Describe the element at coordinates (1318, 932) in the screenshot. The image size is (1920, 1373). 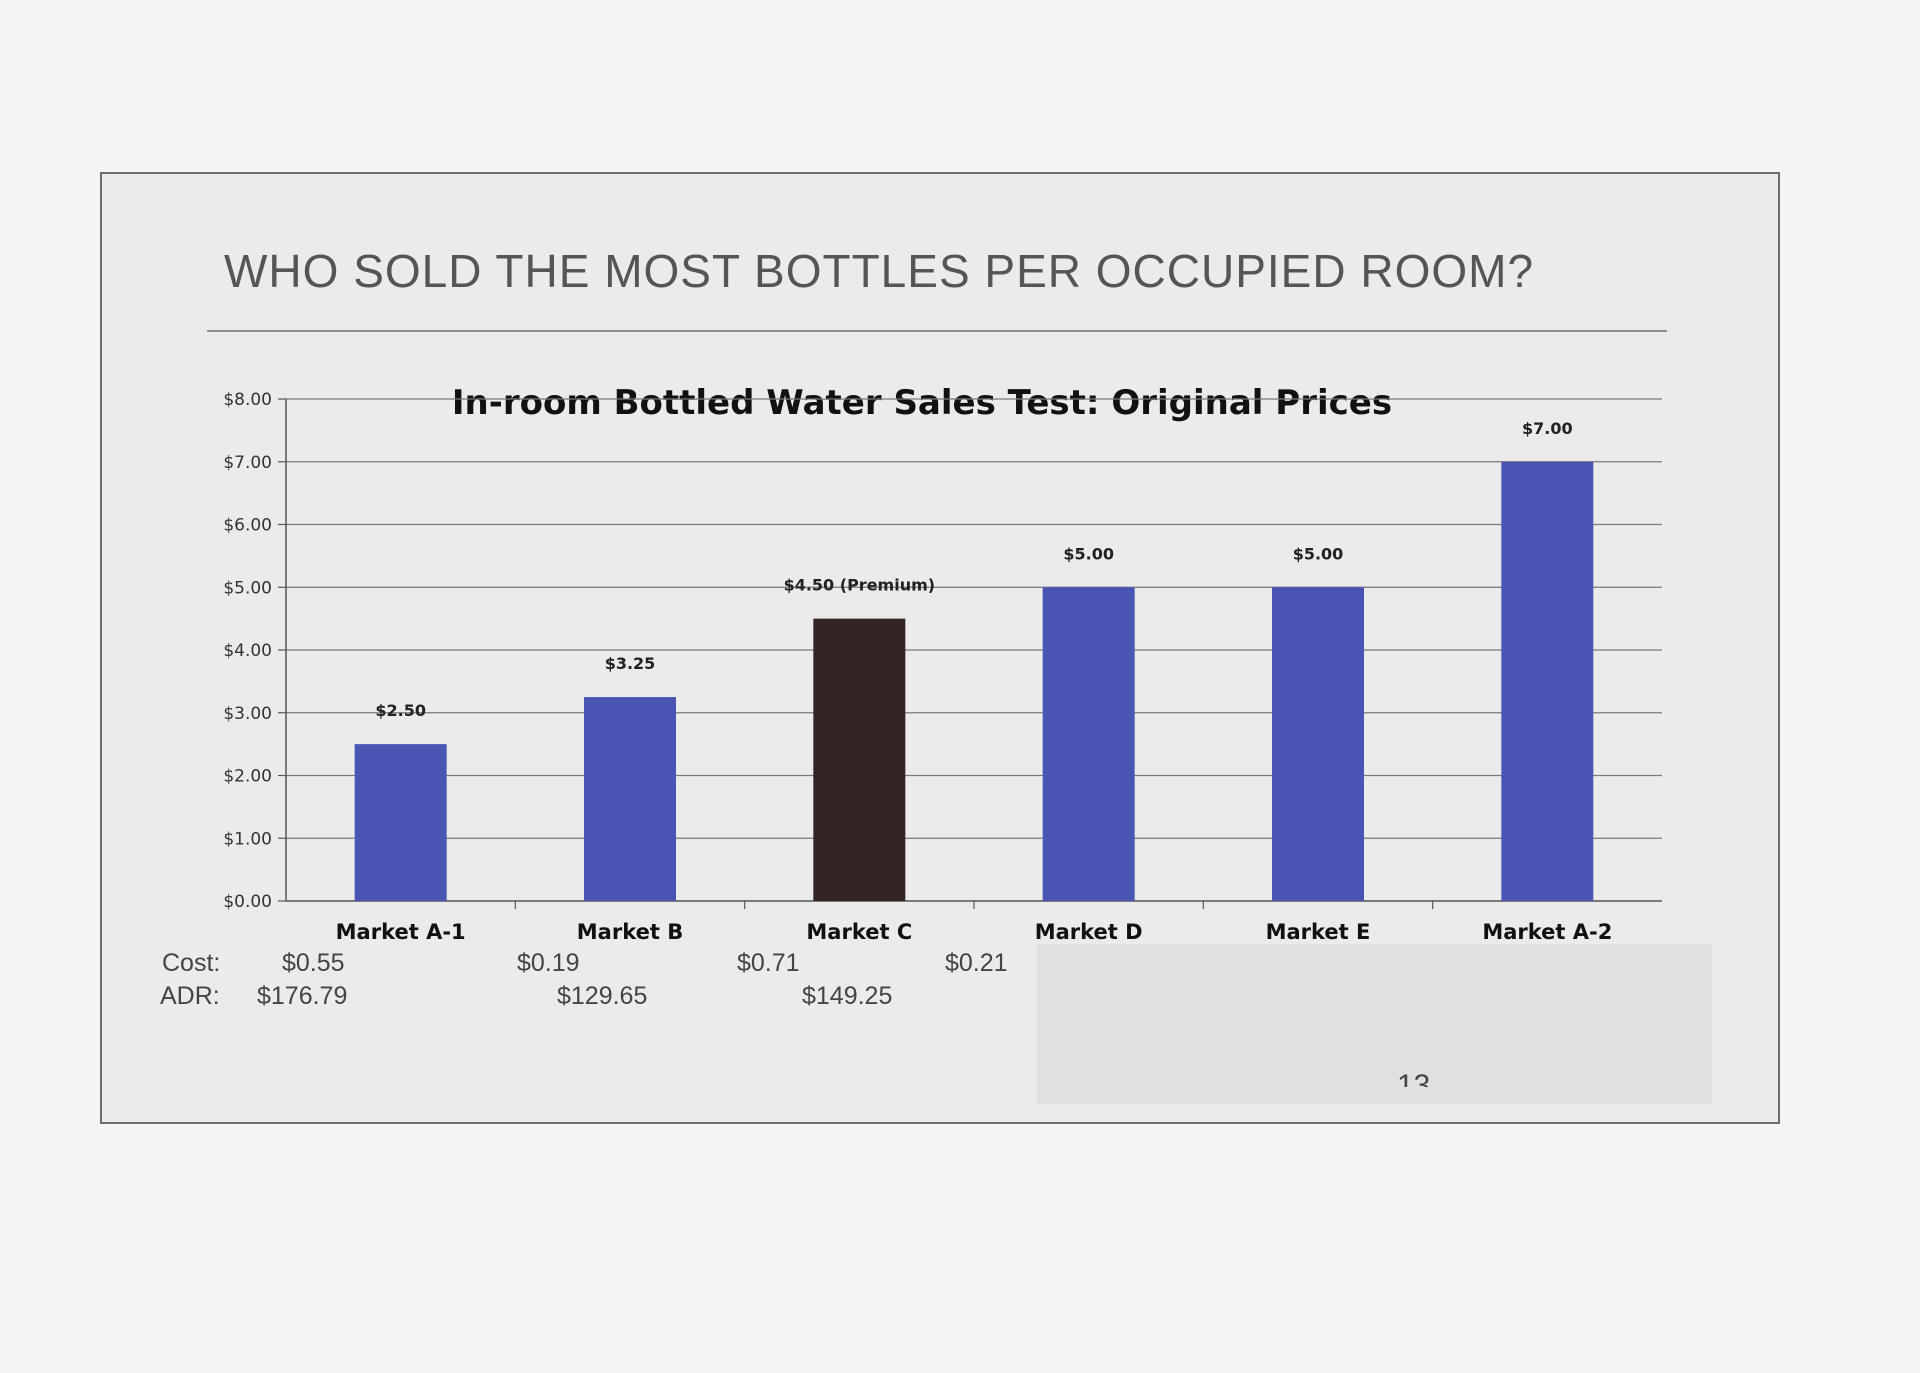
I see `category-label: Market E` at that location.